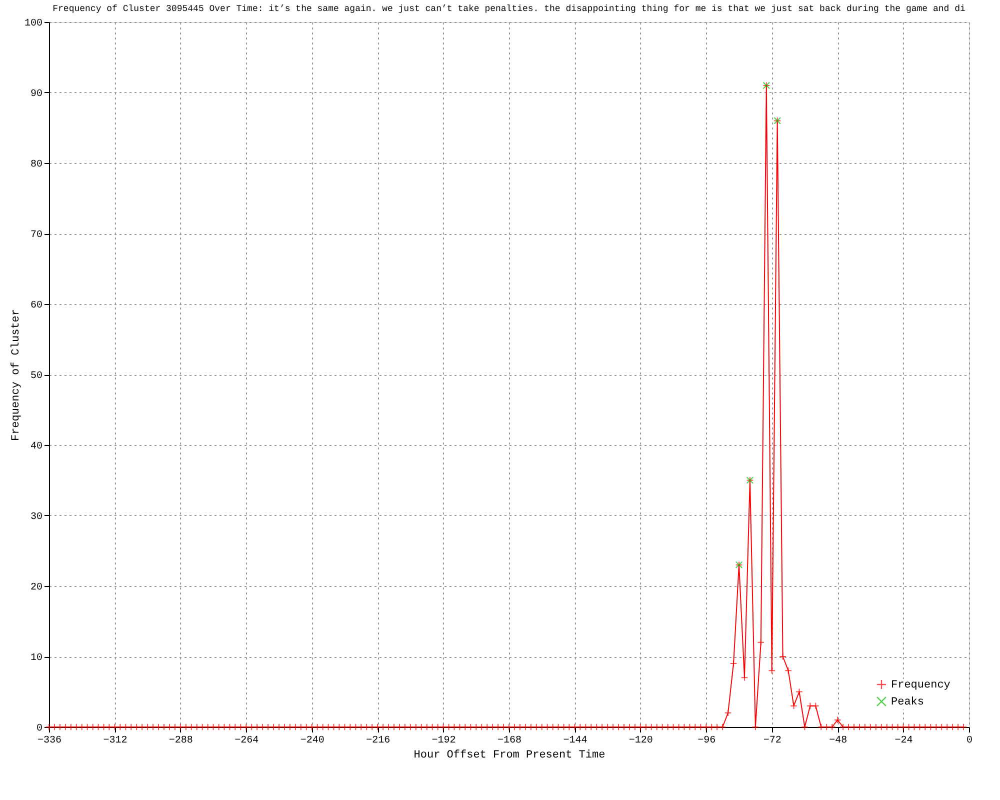 This screenshot has height=800, width=1000. What do you see at coordinates (33, 24) in the screenshot?
I see `y-tick-label: 100` at bounding box center [33, 24].